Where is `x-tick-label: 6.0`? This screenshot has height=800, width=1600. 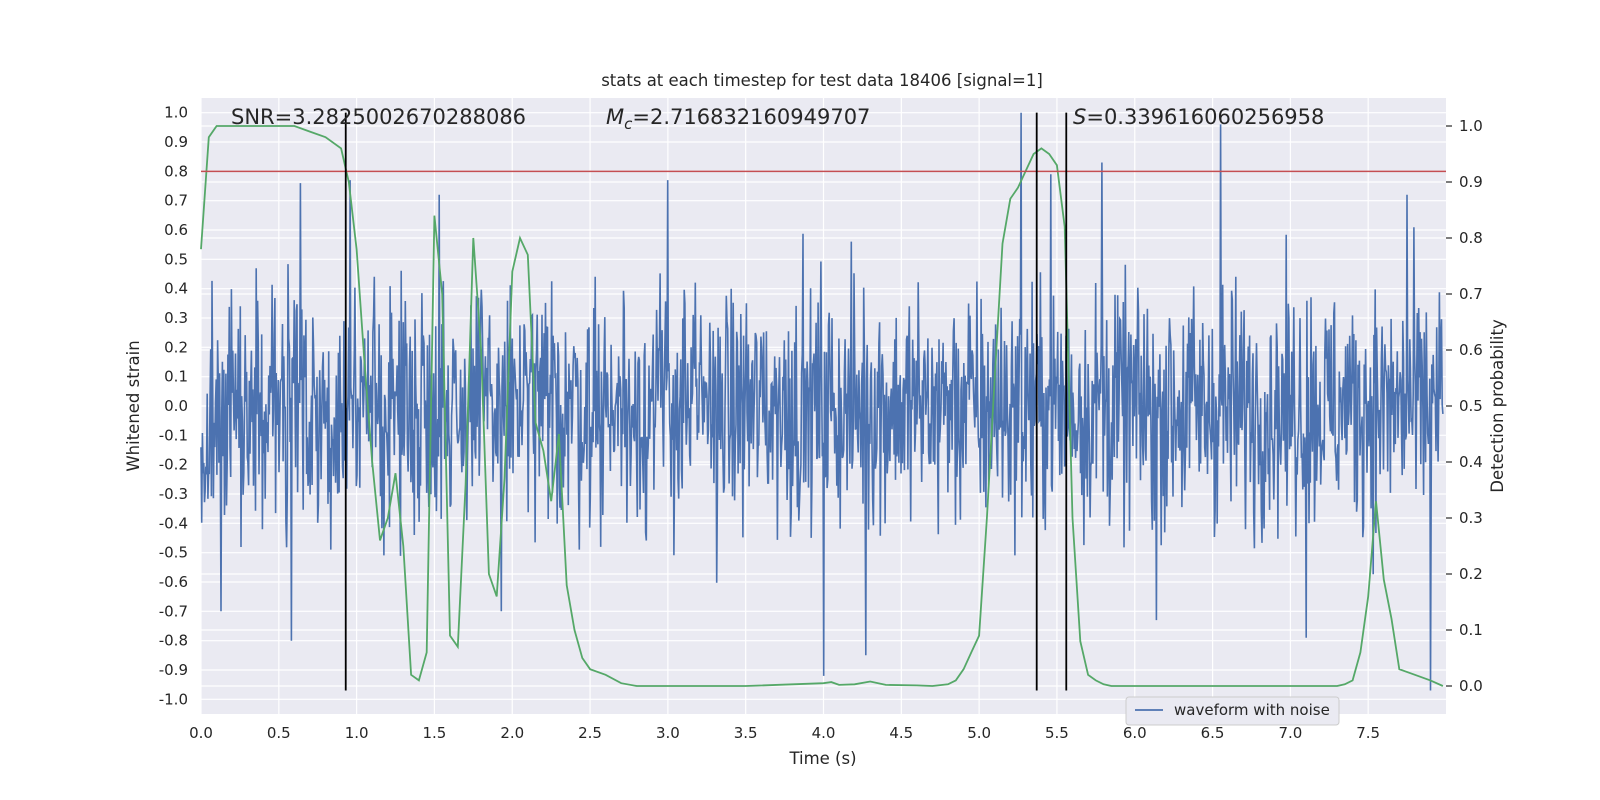 x-tick-label: 6.0 is located at coordinates (1135, 733).